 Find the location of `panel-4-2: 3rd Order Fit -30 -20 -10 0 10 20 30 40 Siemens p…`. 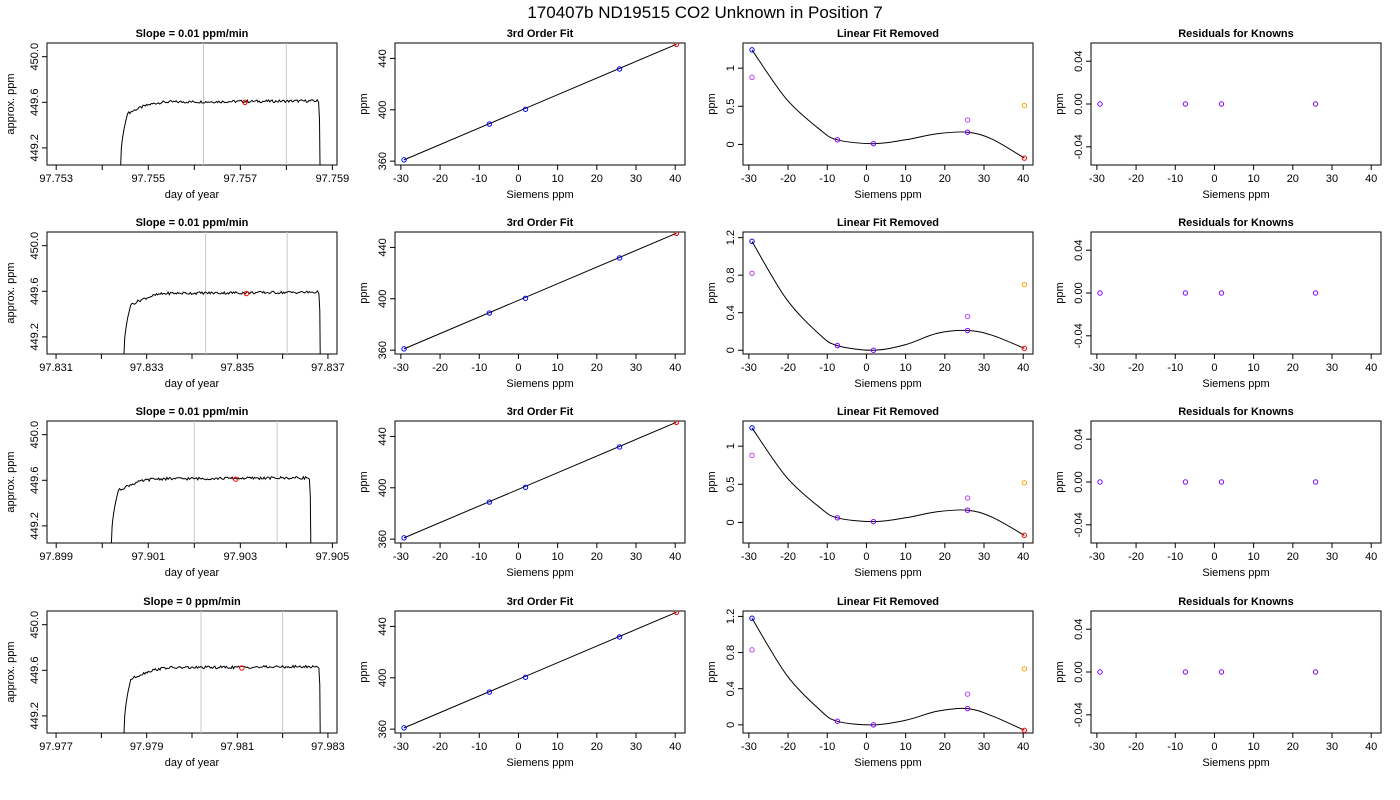

panel-4-2: 3rd Order Fit -30 -20 -10 0 10 20 30 40 Siemens p… is located at coordinates (522, 682).